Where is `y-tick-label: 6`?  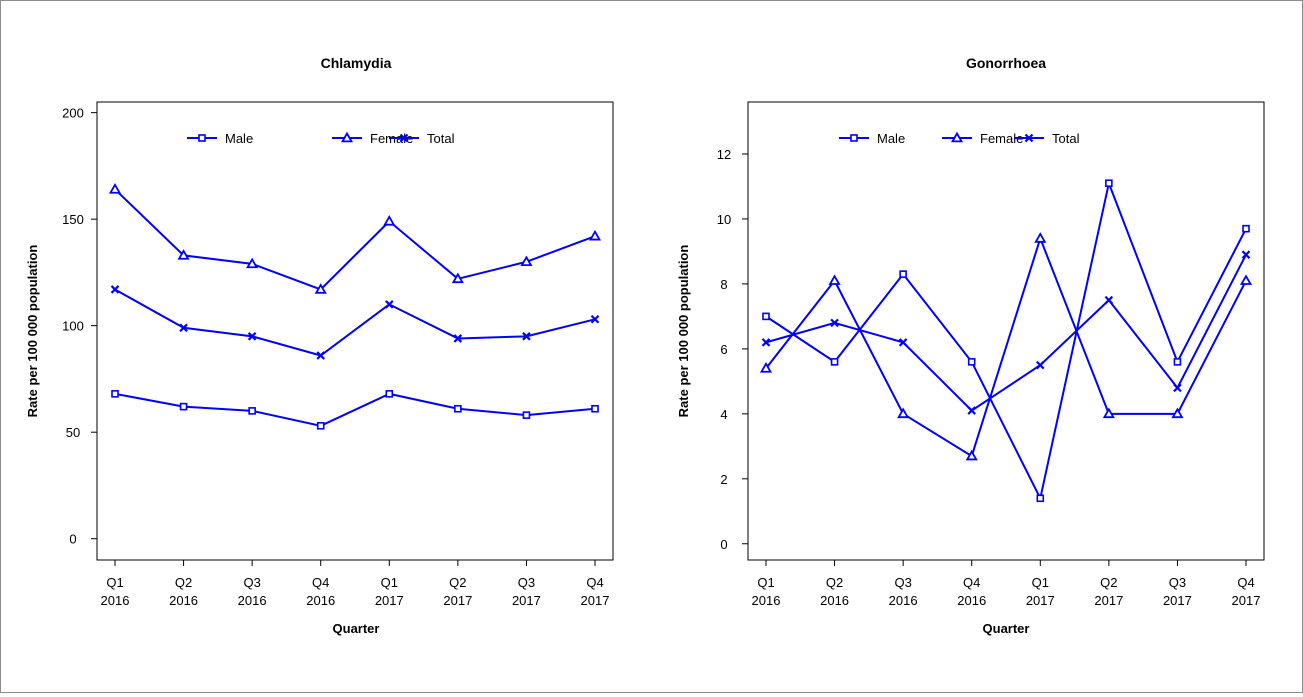 y-tick-label: 6 is located at coordinates (723, 349).